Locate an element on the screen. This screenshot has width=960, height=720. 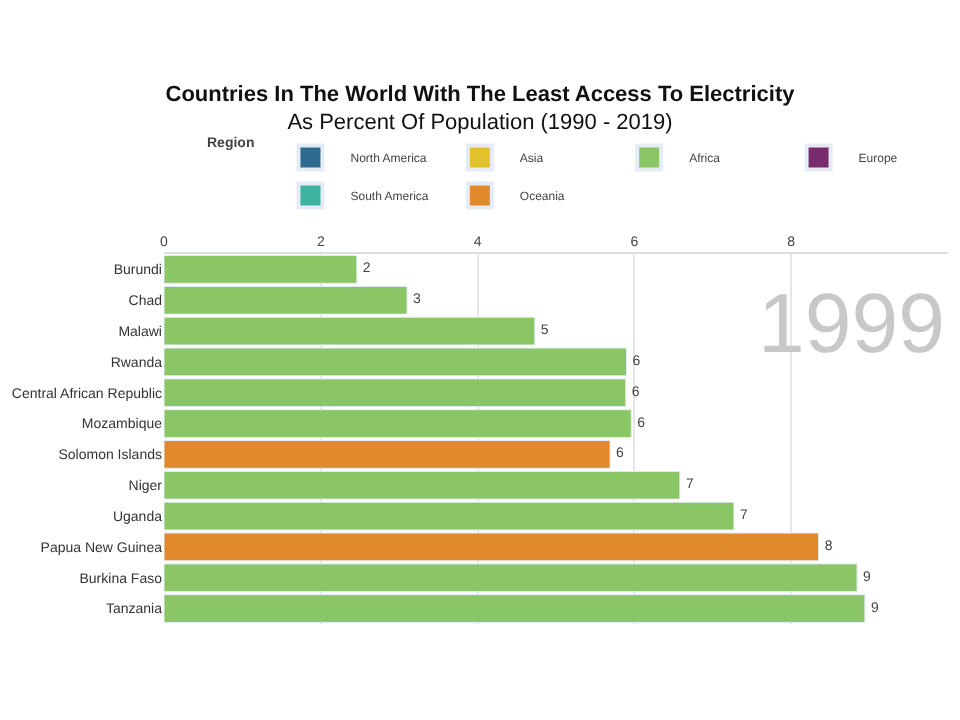
chart-subtitle: As Percent Of Population (1990 - 2019) is located at coordinates (480, 123).